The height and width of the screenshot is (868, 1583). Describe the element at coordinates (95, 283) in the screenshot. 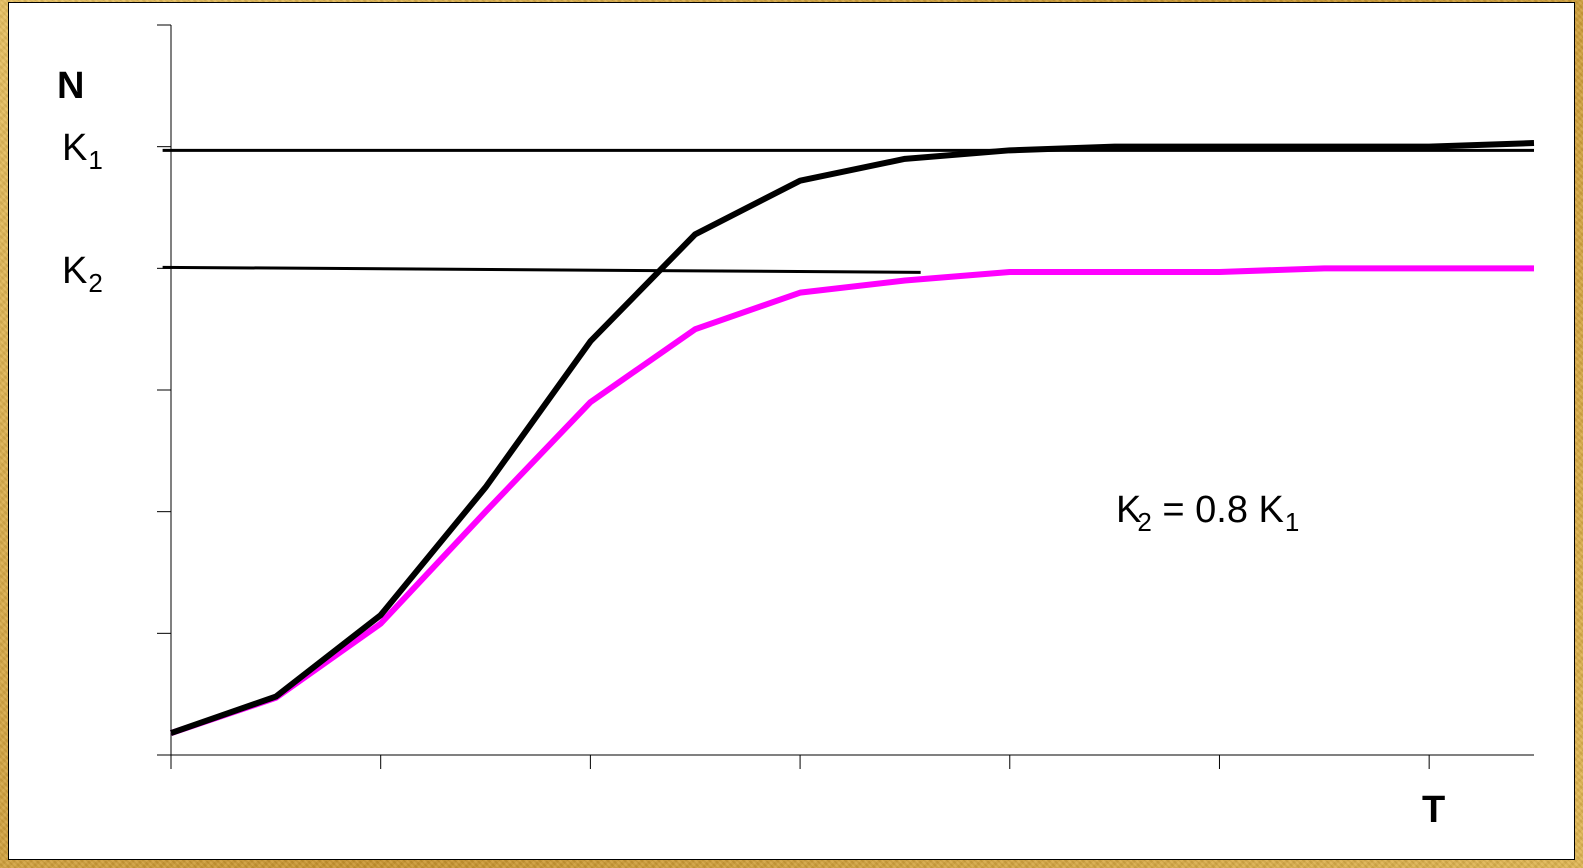

I see `k2-label-sub: 2` at that location.